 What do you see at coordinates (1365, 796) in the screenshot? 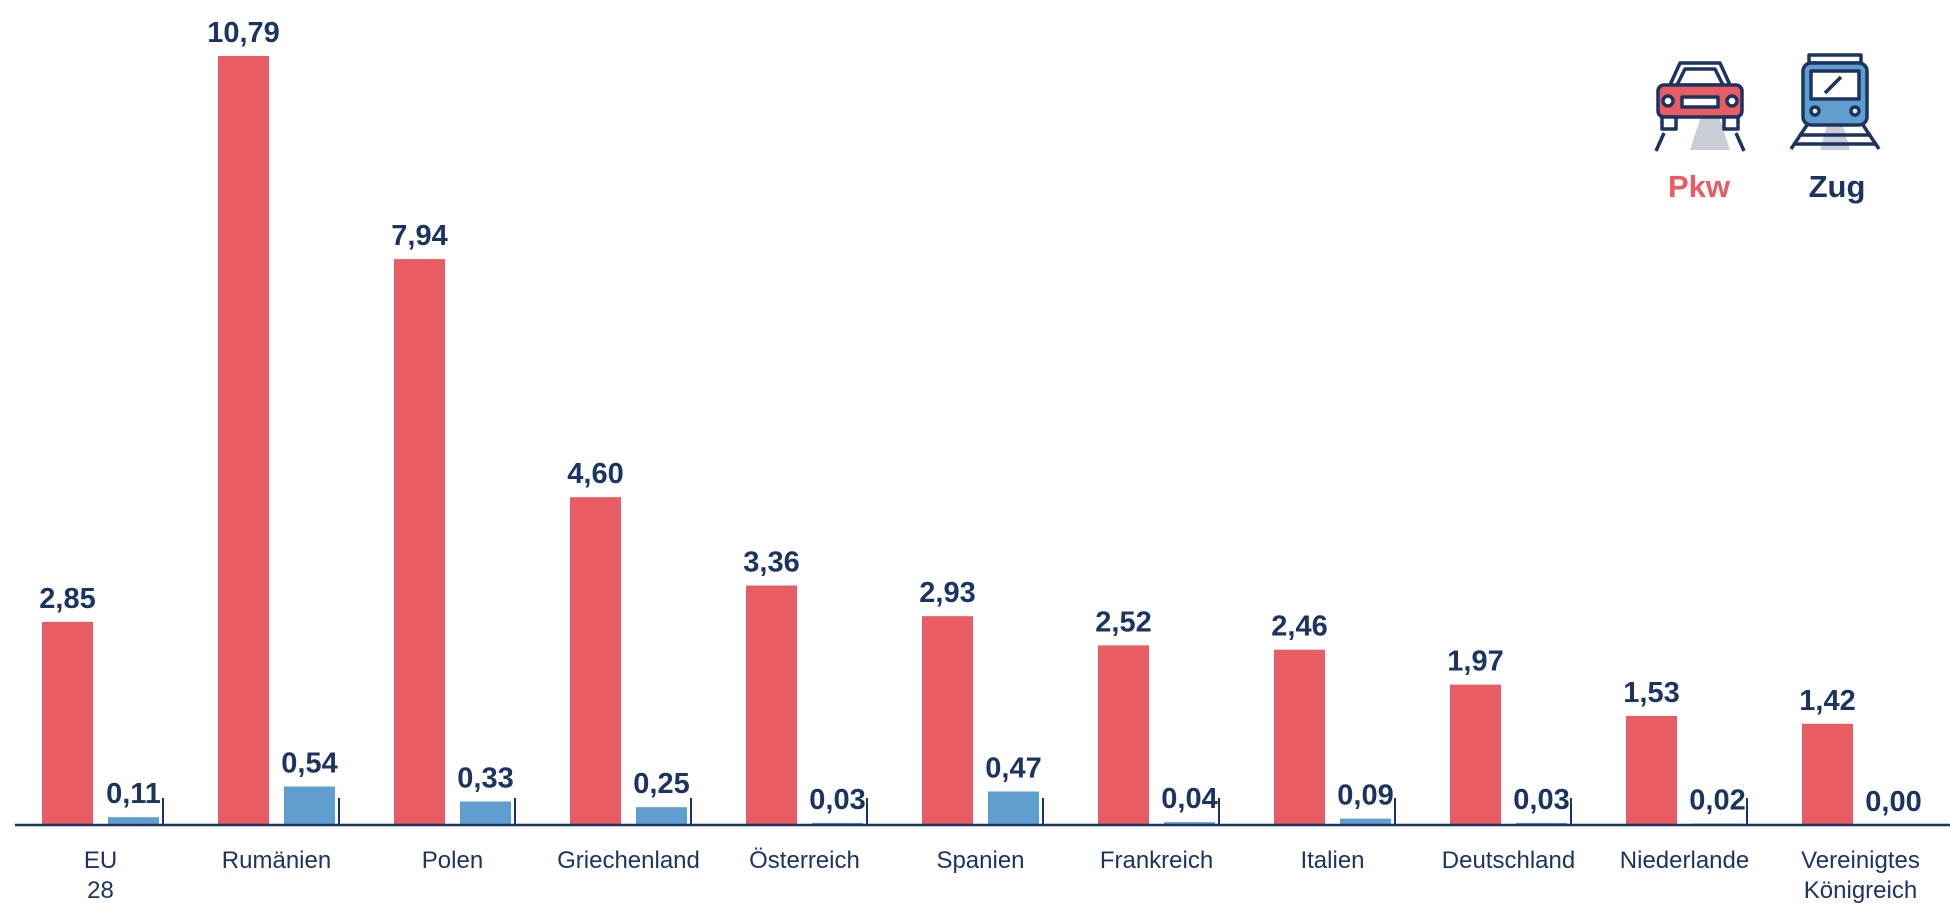
I see `value-label: 0,09` at bounding box center [1365, 796].